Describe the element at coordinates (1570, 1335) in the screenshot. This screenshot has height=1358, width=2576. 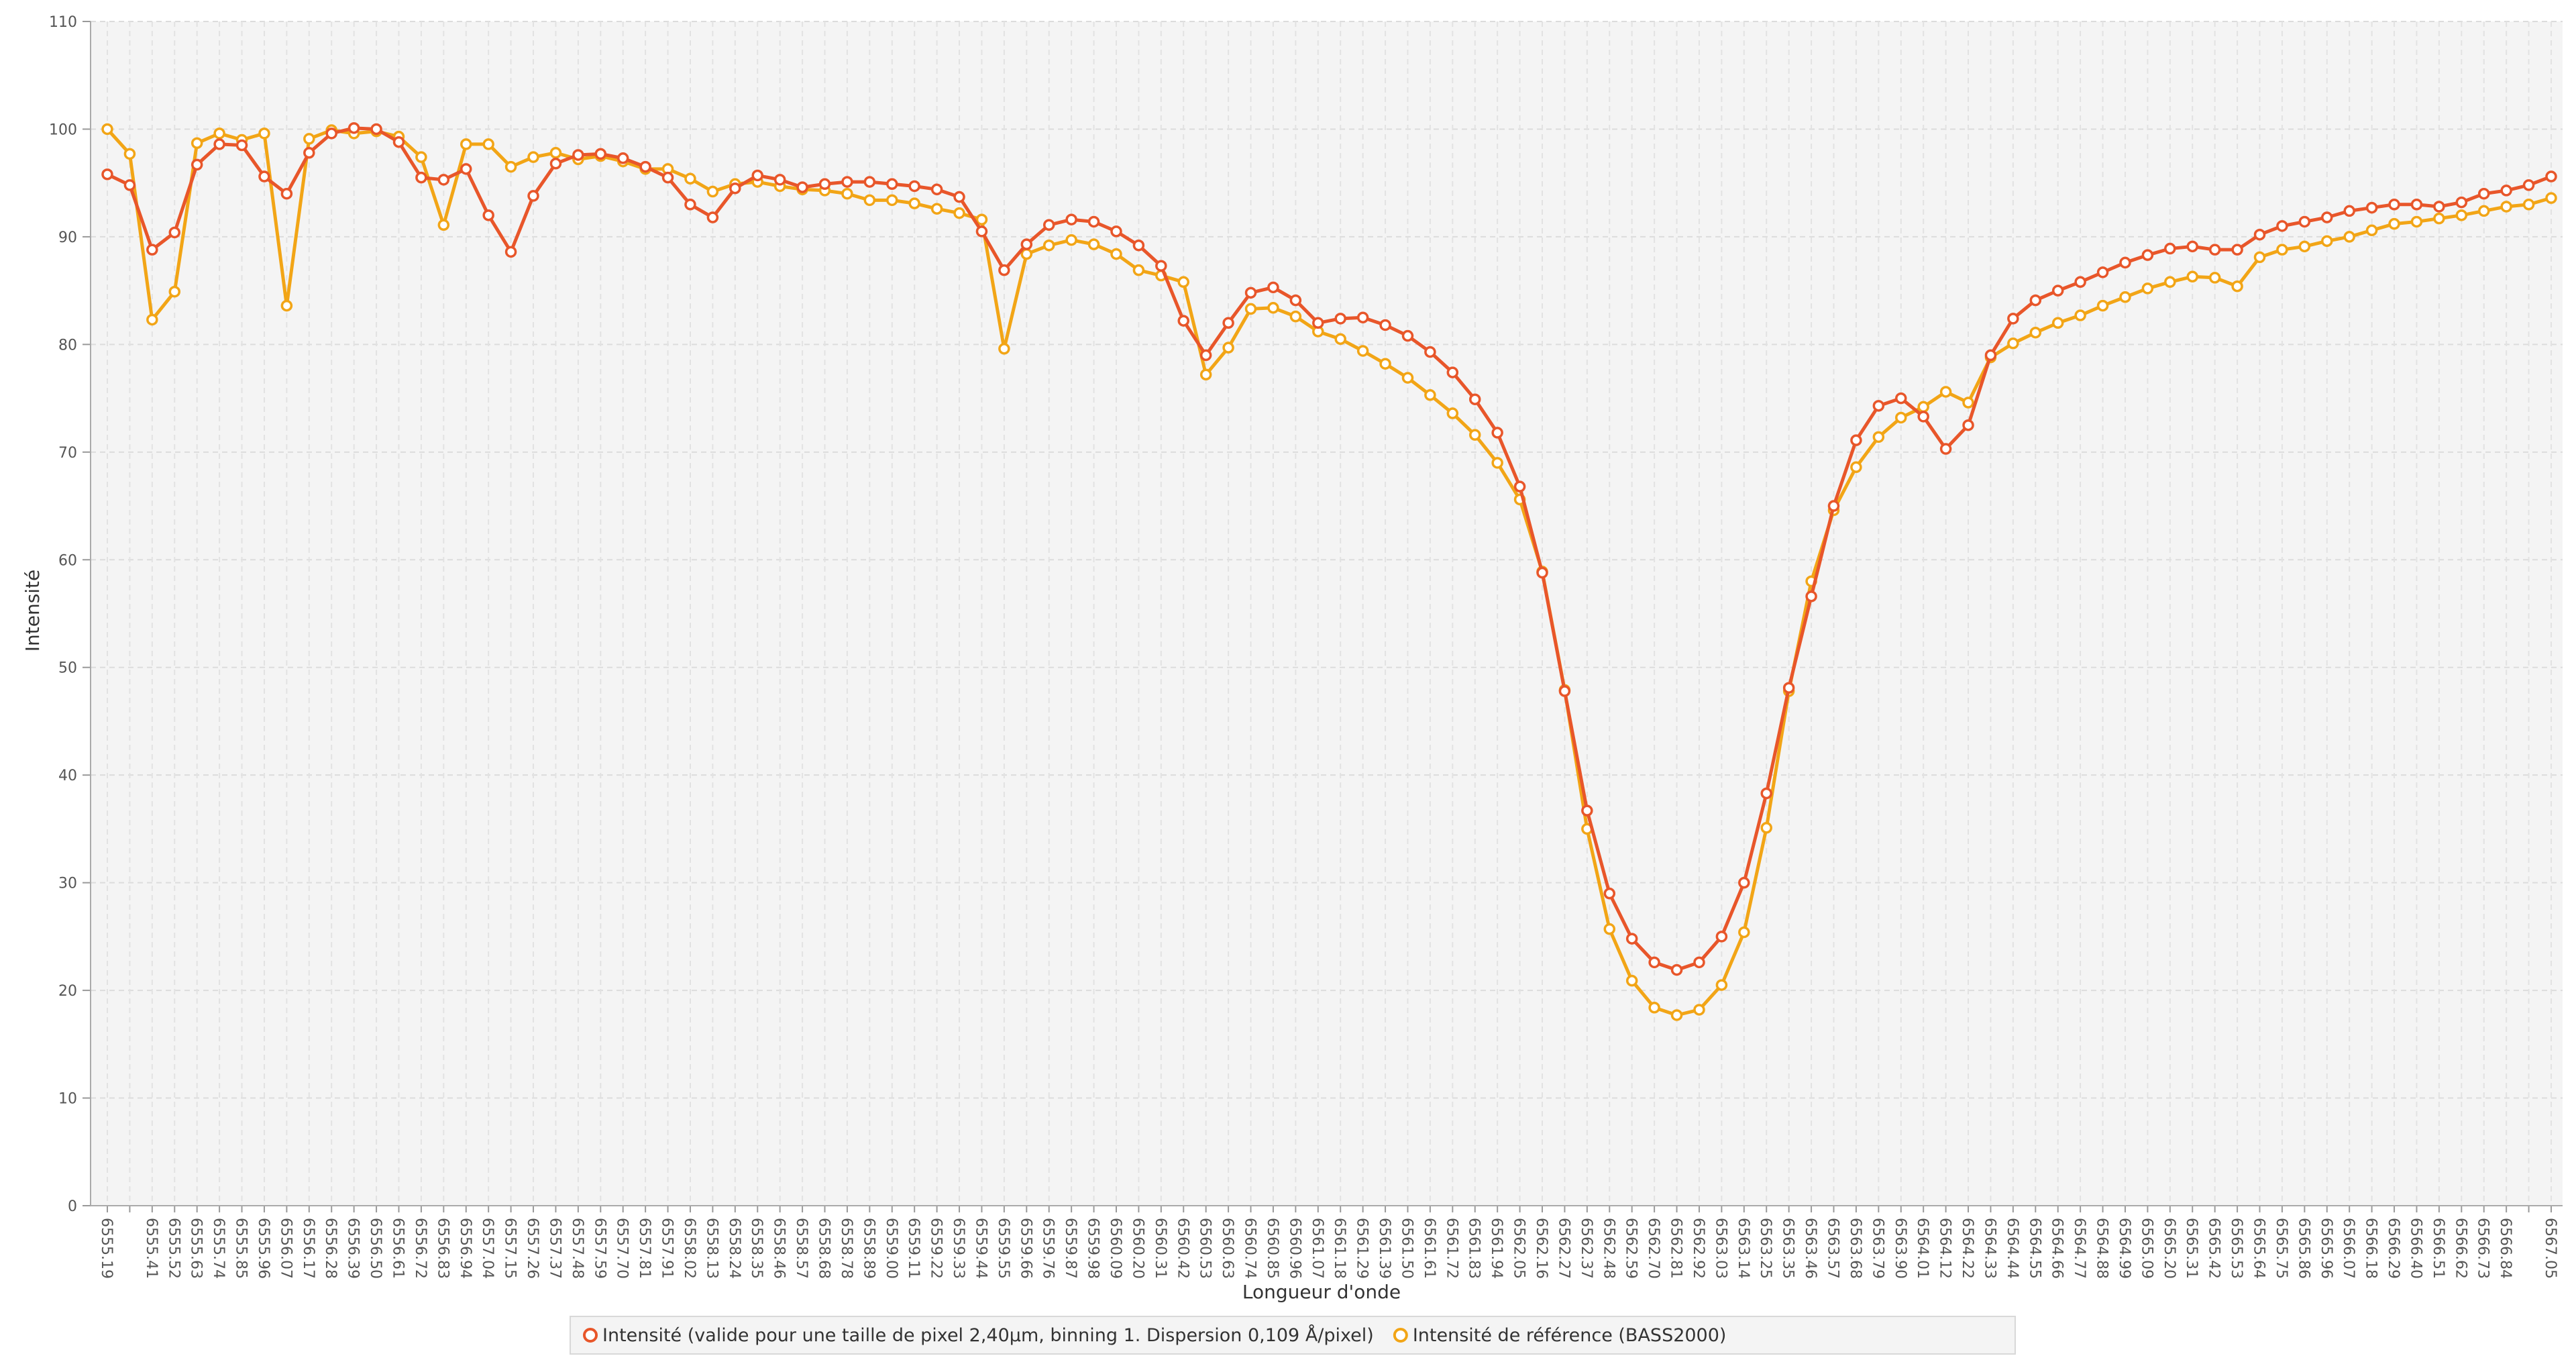
I see `legend-label: Intensité de référence (BASS2000)` at that location.